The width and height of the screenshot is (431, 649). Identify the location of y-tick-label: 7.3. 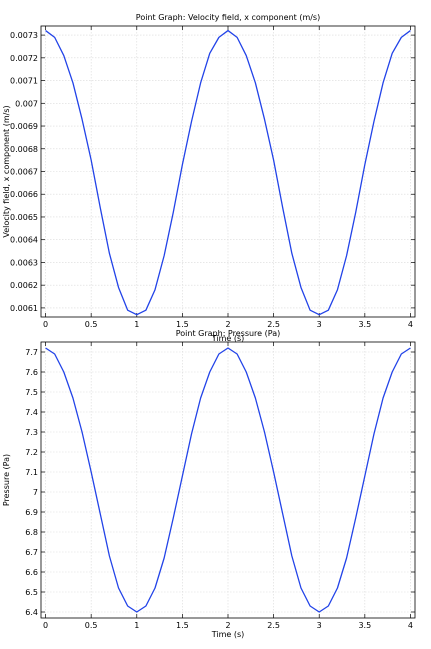
(31, 432).